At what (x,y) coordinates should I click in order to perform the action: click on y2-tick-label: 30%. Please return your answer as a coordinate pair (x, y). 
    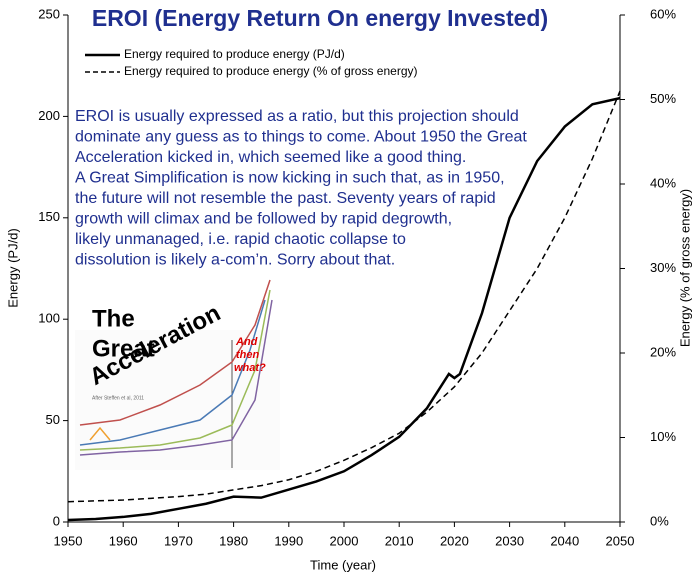
    Looking at the image, I should click on (663, 267).